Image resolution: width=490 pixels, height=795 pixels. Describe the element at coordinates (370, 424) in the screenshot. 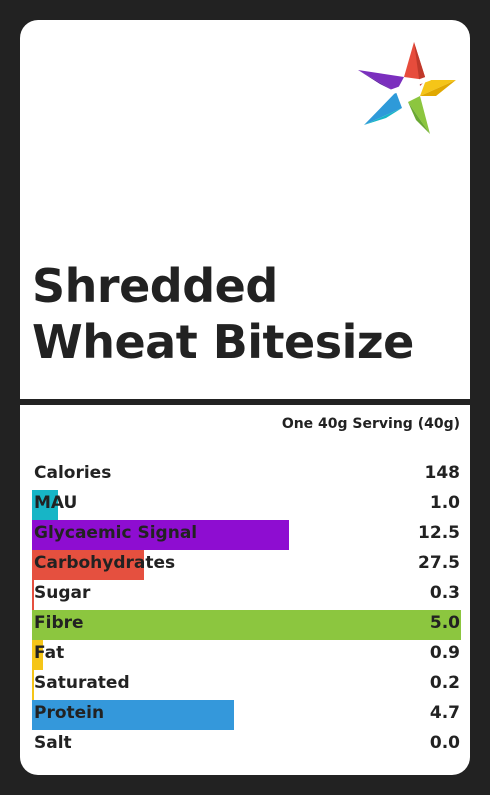

I see `serving-size: One 40g Serving (40g)` at that location.